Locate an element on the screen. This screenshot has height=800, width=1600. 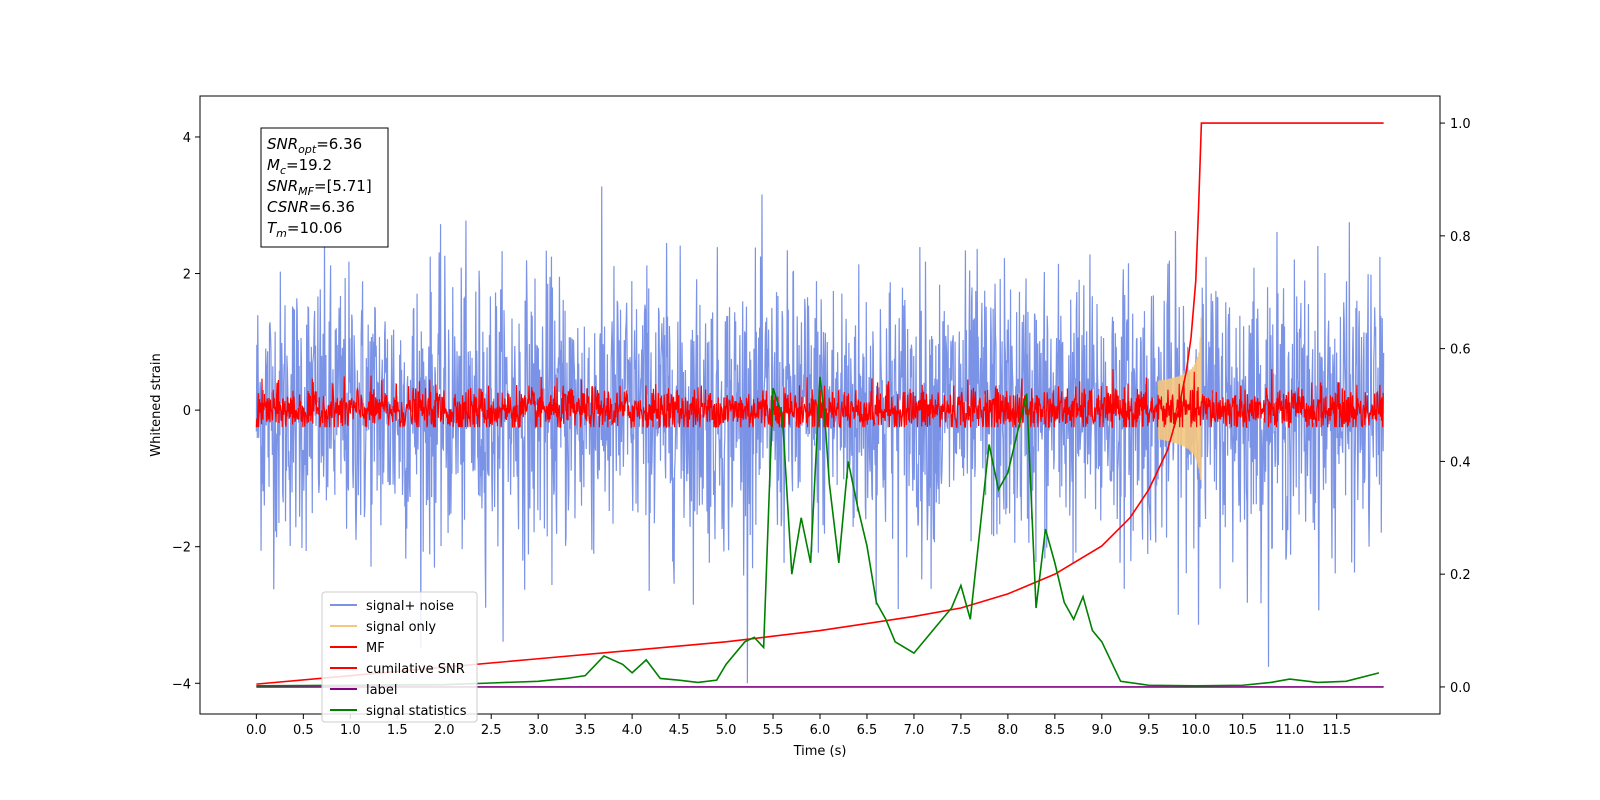
x-tick-label: 3.0 is located at coordinates (538, 730).